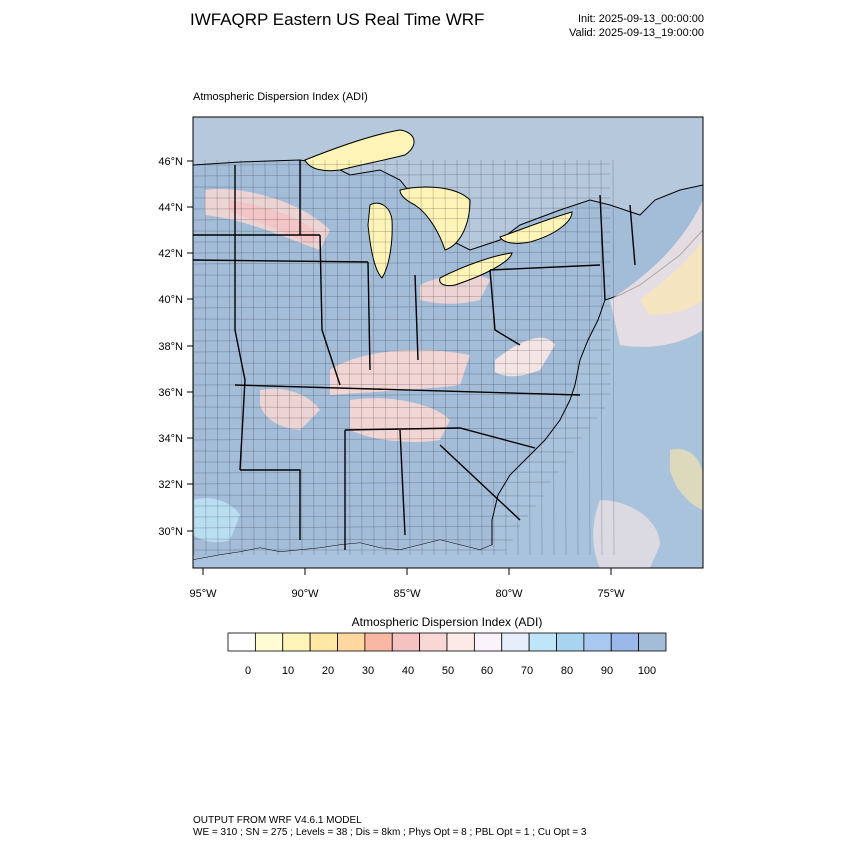 The width and height of the screenshot is (850, 850). I want to click on lake-superior, so click(359, 150).